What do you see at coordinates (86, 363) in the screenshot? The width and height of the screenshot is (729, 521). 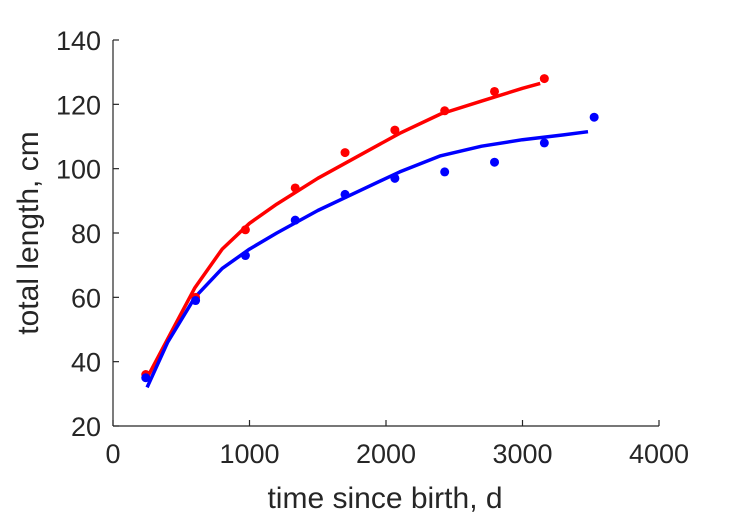 I see `y-tick-label: 40` at bounding box center [86, 363].